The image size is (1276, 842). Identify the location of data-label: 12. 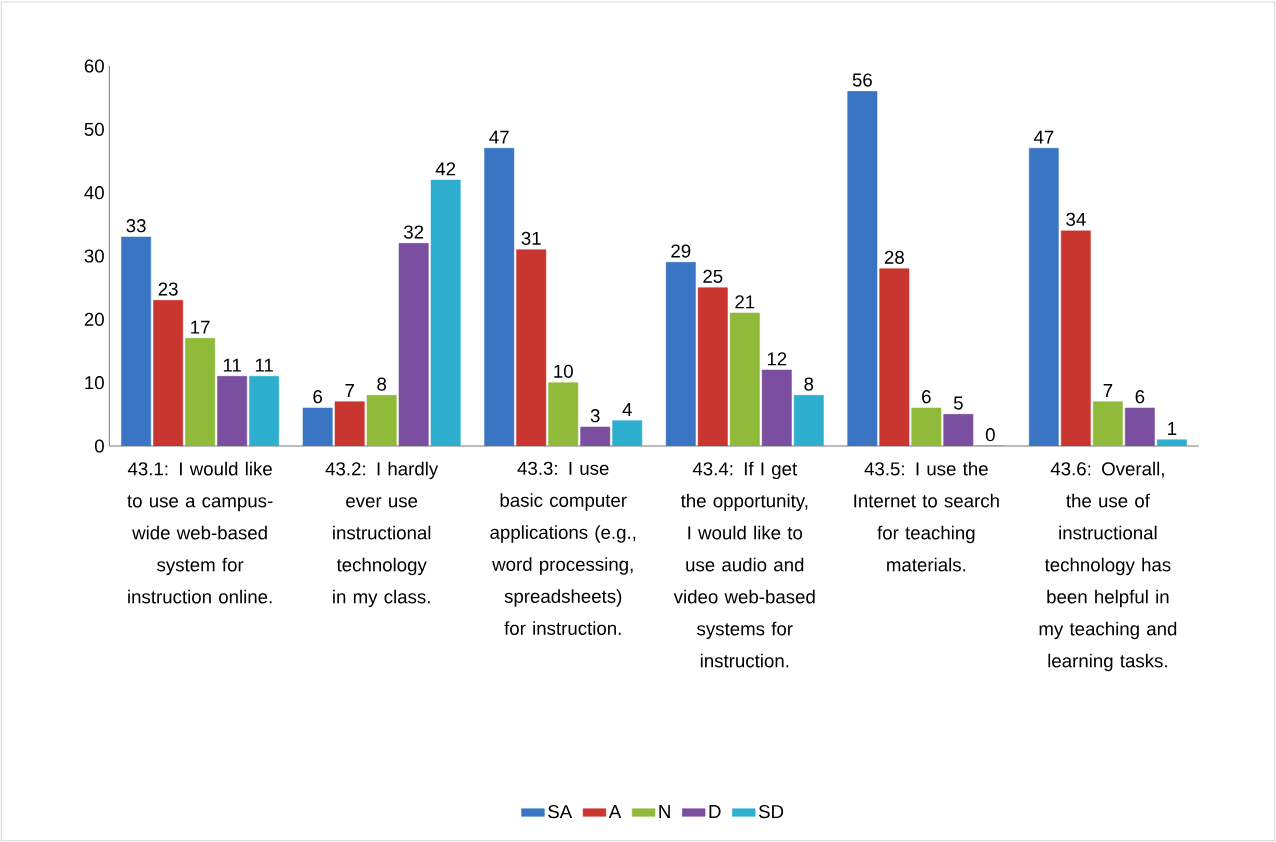
(777, 359).